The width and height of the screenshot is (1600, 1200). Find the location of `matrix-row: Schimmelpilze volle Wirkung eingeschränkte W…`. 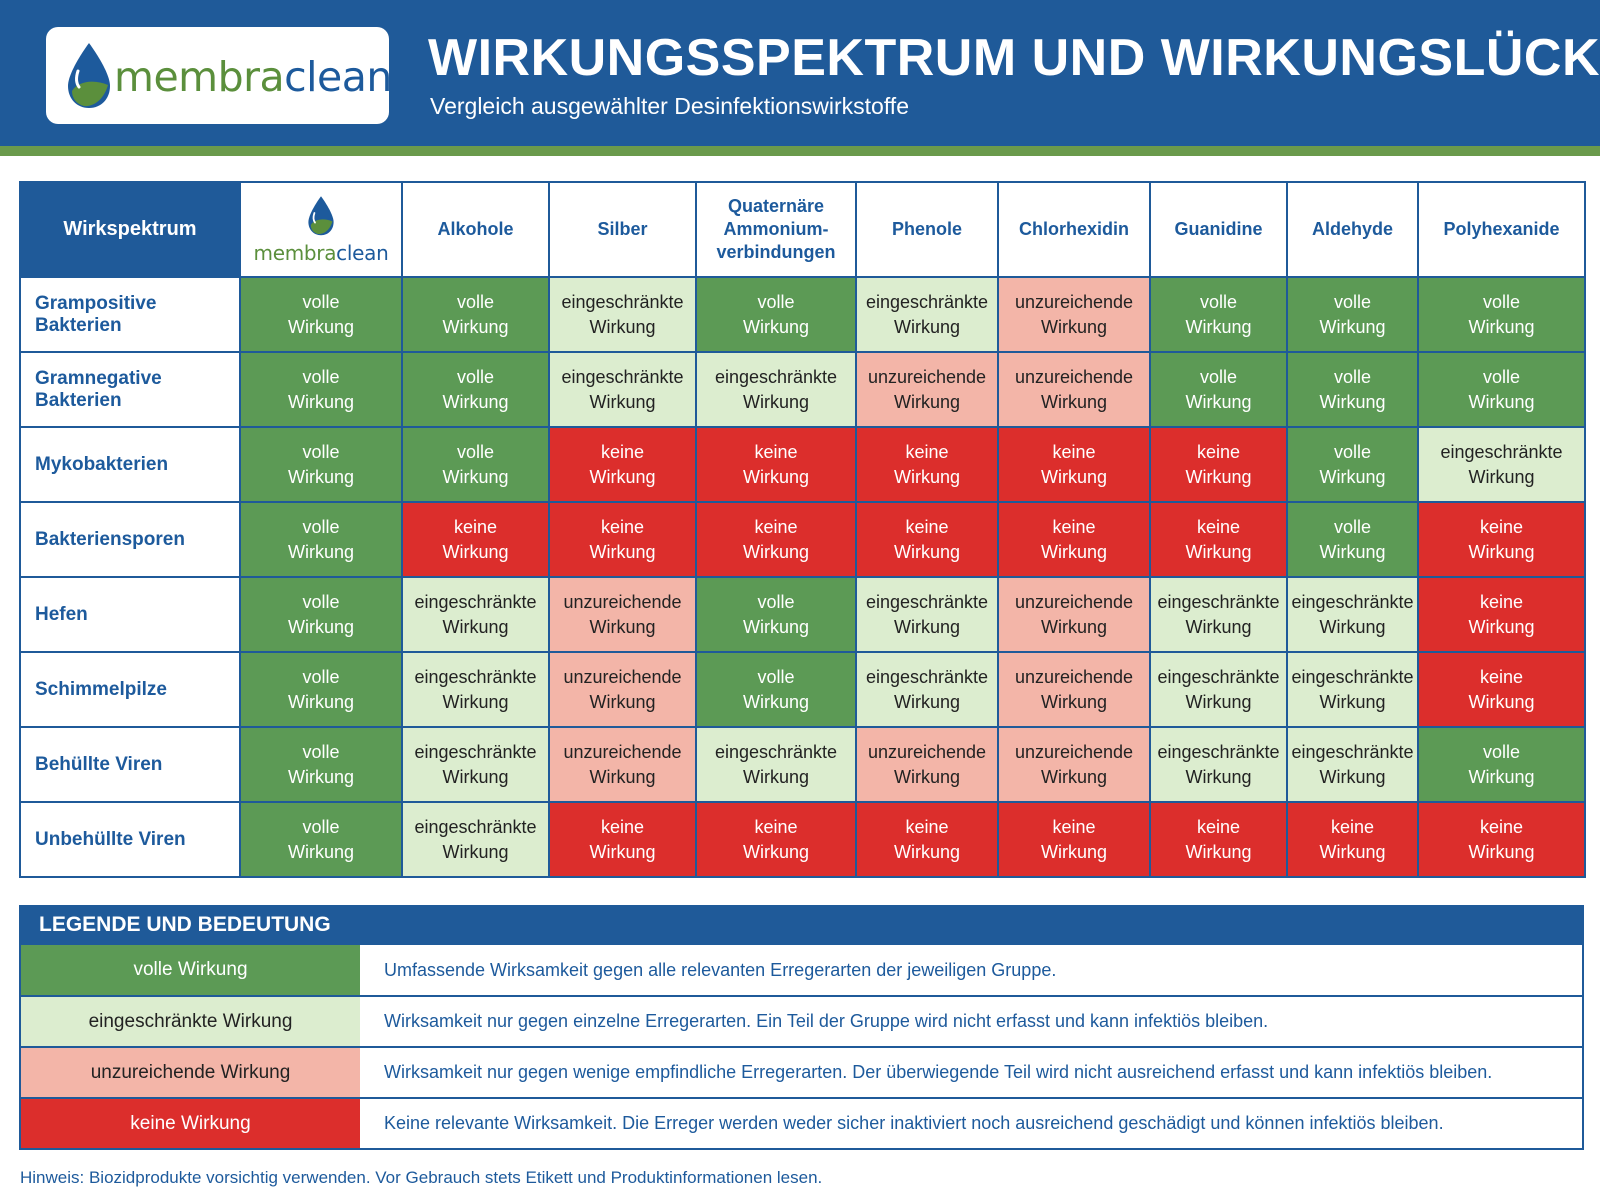

matrix-row: Schimmelpilze volle Wirkung eingeschränkte W… is located at coordinates (802, 689).